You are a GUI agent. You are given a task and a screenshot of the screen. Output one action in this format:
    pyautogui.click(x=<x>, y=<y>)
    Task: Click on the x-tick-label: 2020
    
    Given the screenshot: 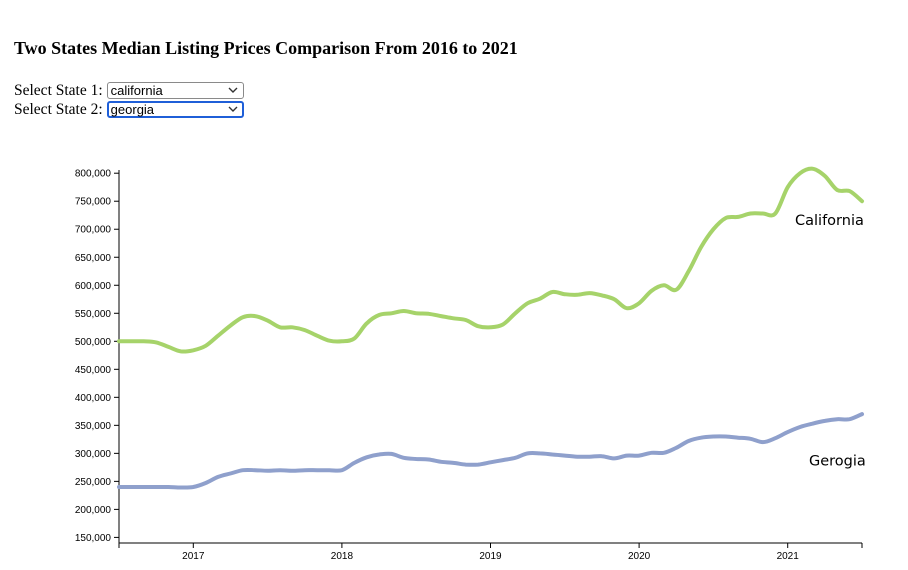 What is the action you would take?
    pyautogui.click(x=639, y=556)
    